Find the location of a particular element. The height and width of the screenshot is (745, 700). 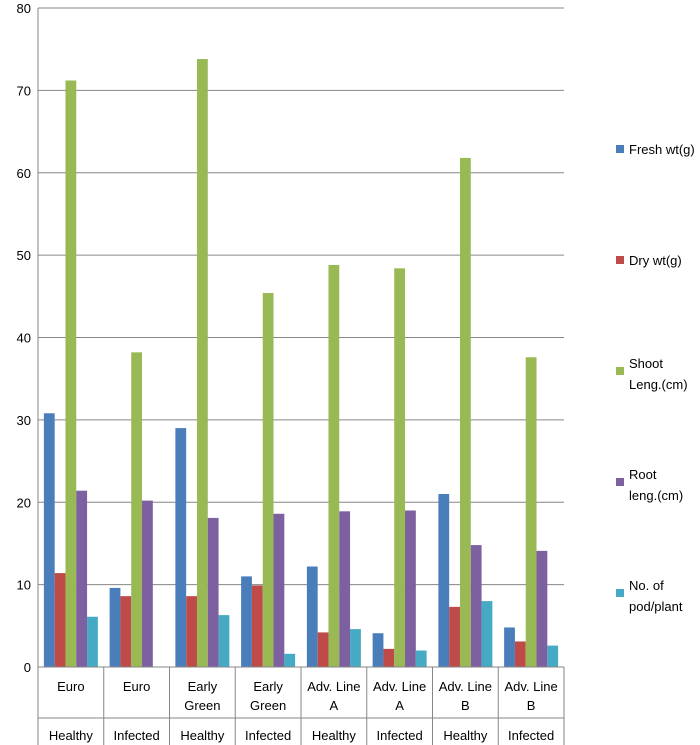

y-tick-label: 40 is located at coordinates (24, 338).